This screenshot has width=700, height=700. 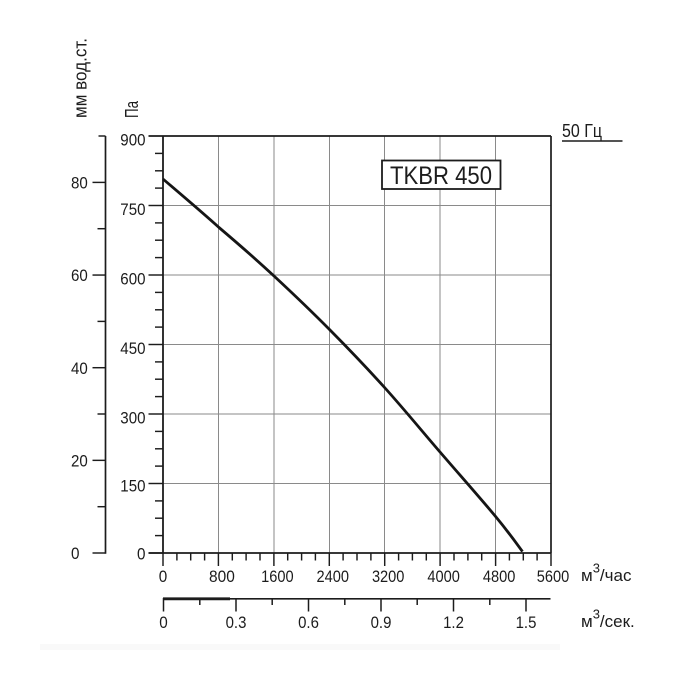 What do you see at coordinates (308, 622) in the screenshot?
I see `svg-text: 0.6` at bounding box center [308, 622].